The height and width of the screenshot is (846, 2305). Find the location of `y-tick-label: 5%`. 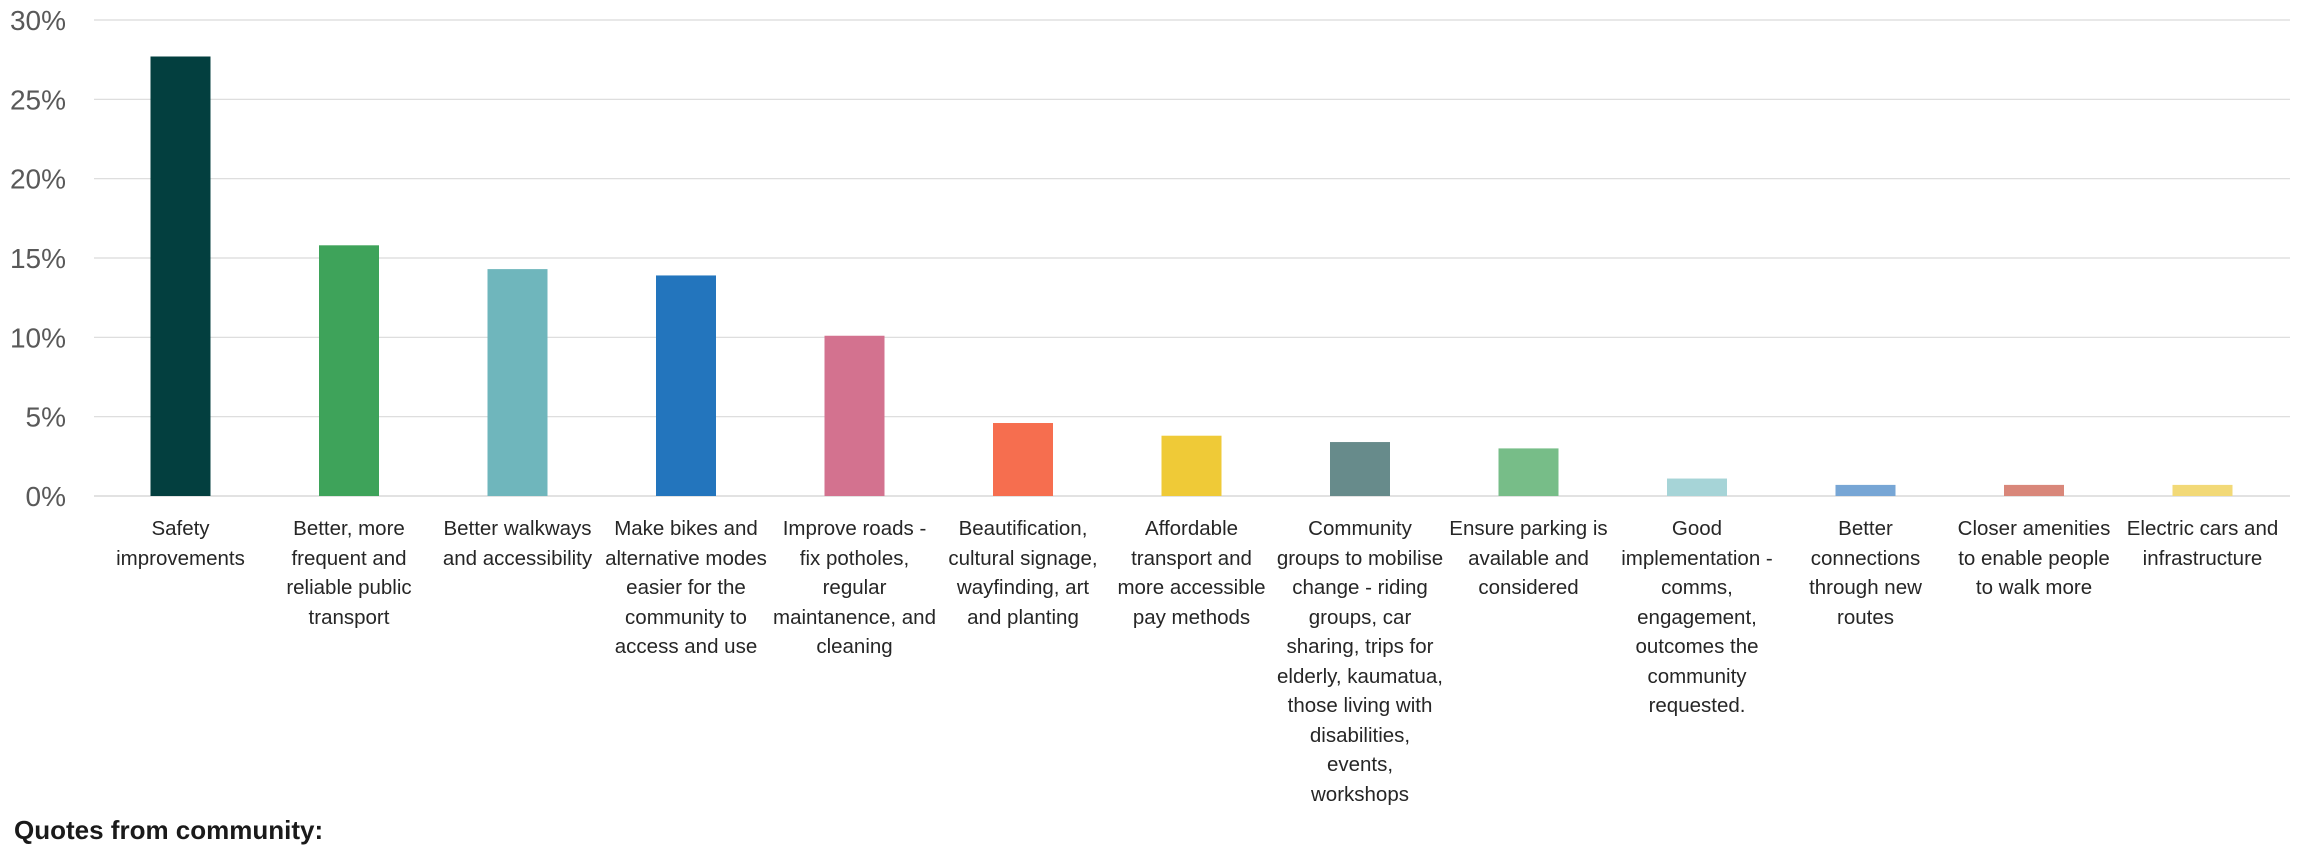

y-tick-label: 5% is located at coordinates (46, 417).